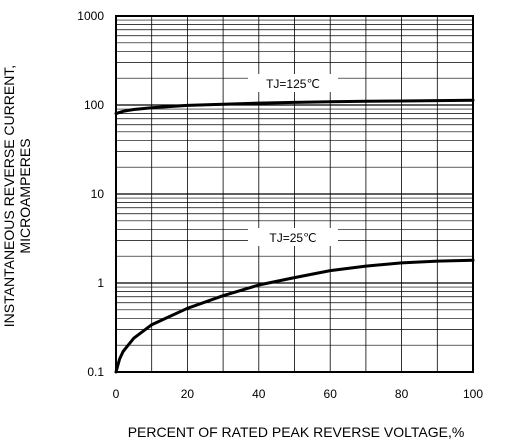  I want to click on y-tick-label: 100, so click(94, 105).